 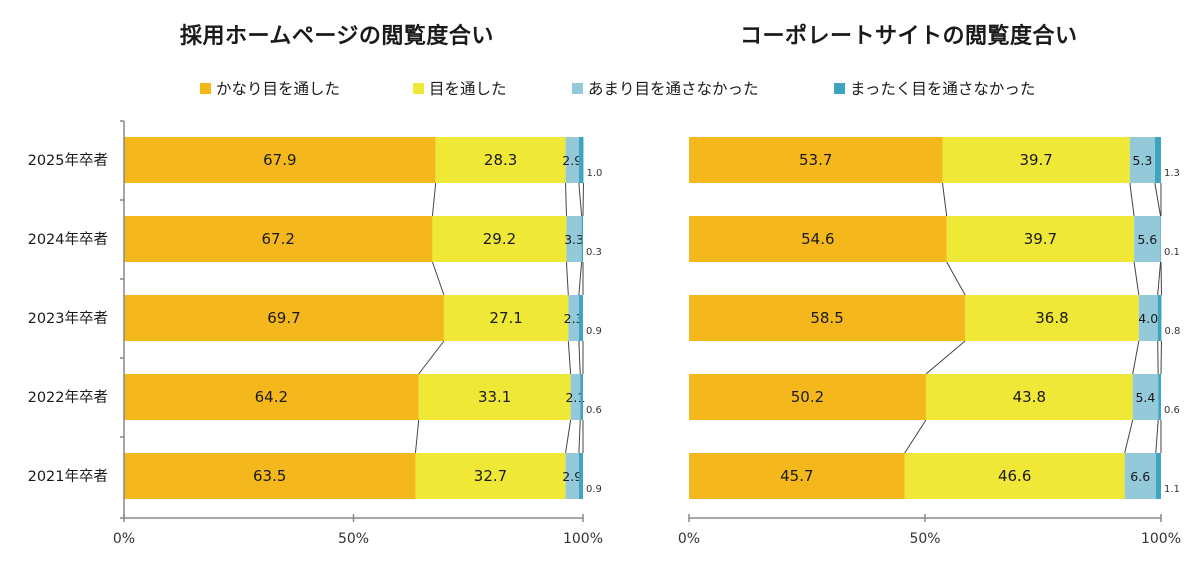 What do you see at coordinates (468, 89) in the screenshot?
I see `legend-label: 目を通した` at bounding box center [468, 89].